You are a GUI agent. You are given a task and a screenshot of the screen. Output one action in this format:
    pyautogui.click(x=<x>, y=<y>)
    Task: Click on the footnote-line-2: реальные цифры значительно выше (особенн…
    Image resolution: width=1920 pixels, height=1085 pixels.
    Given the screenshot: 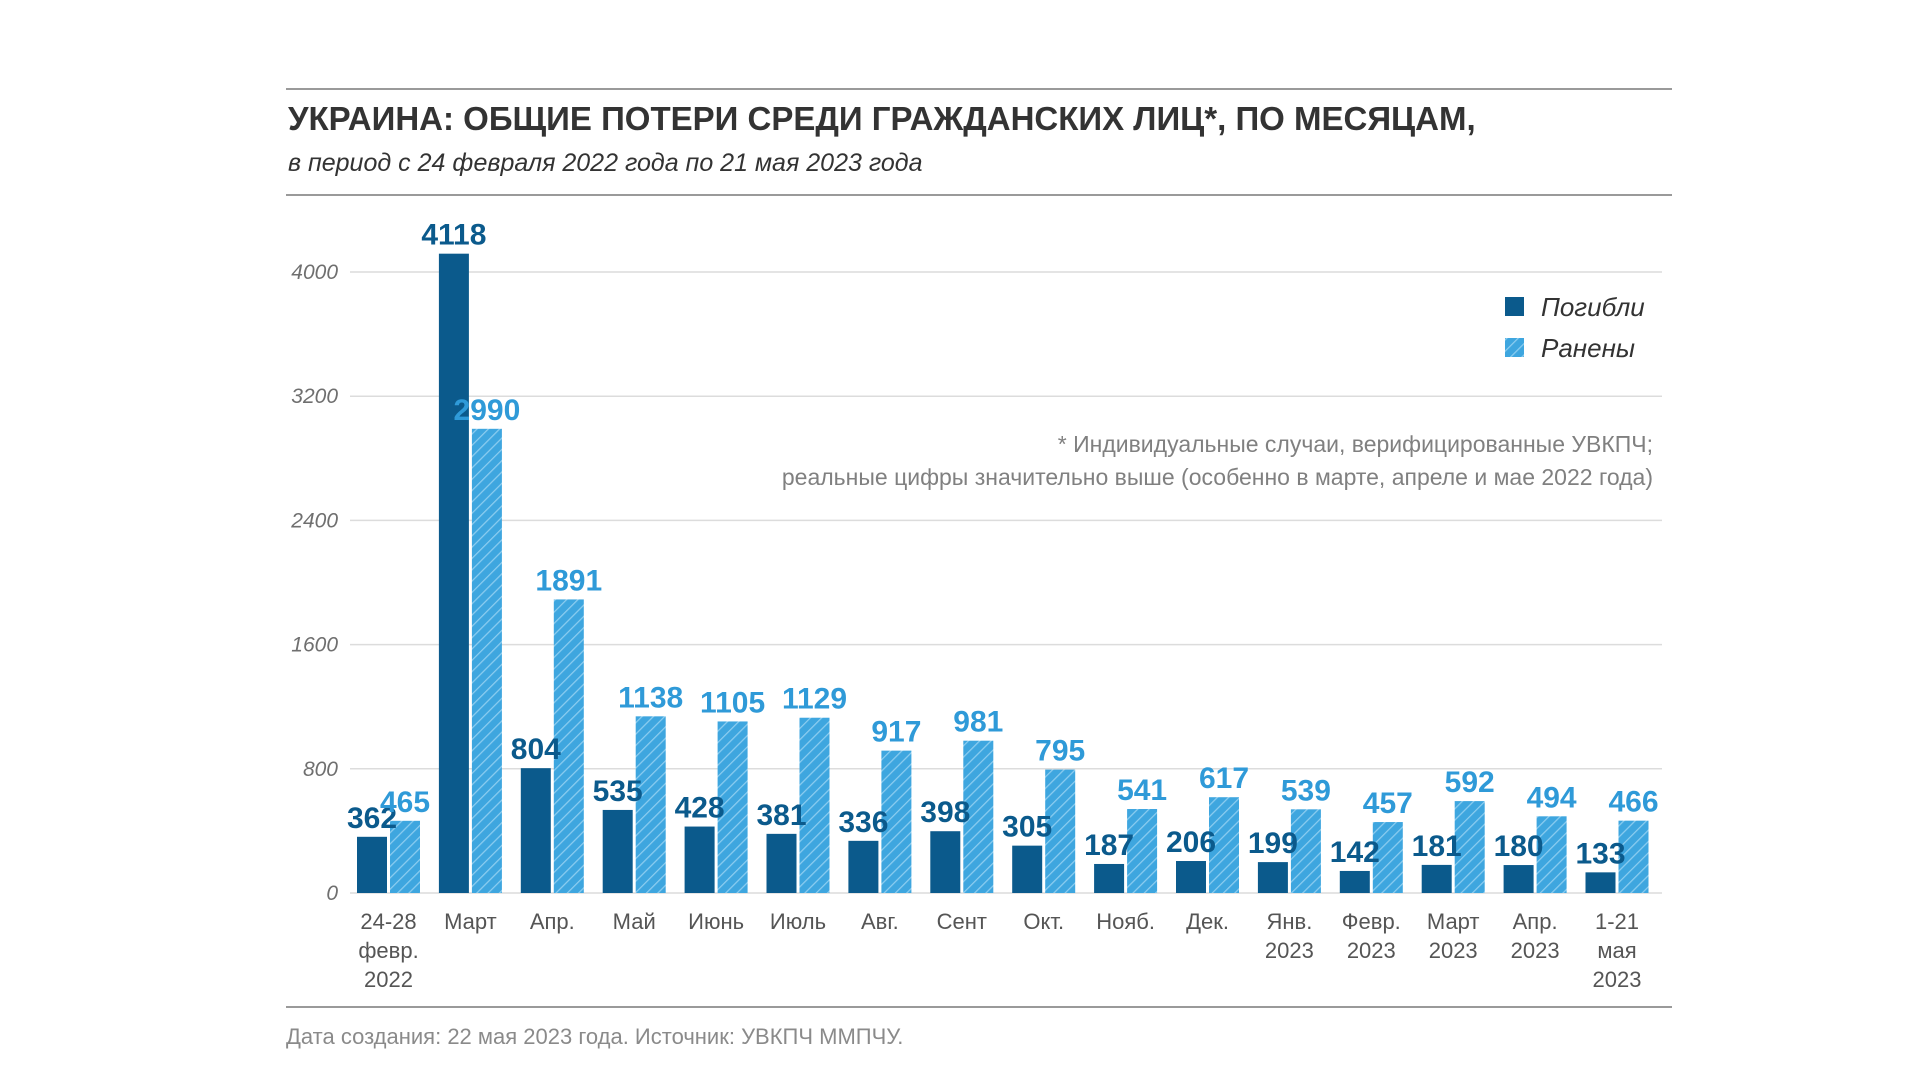 What is the action you would take?
    pyautogui.click(x=1217, y=477)
    